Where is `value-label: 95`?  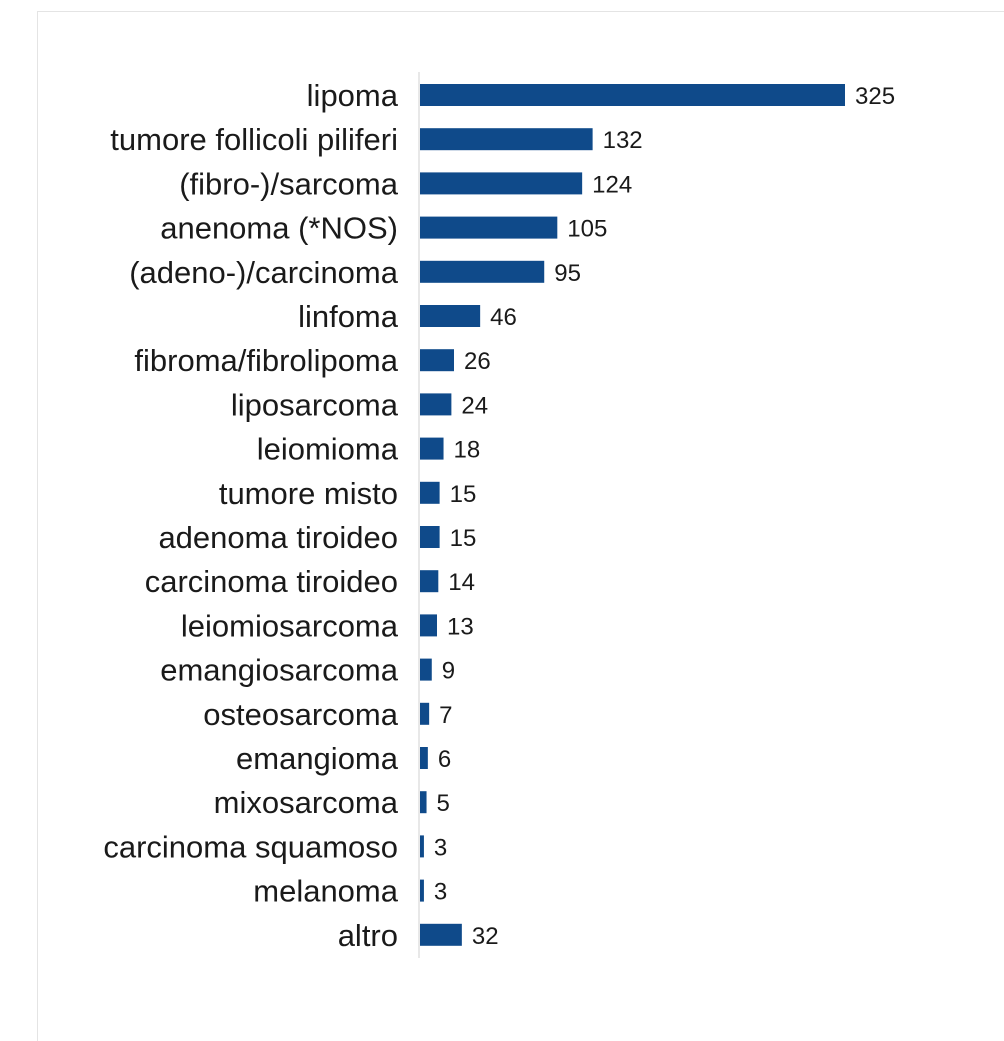 value-label: 95 is located at coordinates (567, 273).